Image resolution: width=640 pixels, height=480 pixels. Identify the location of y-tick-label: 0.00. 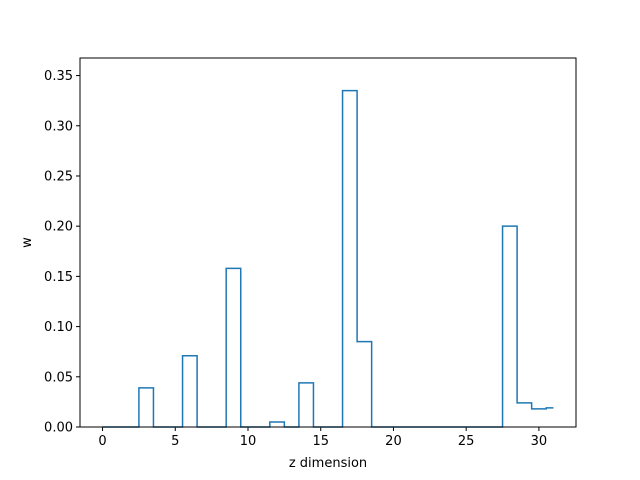
(58, 428).